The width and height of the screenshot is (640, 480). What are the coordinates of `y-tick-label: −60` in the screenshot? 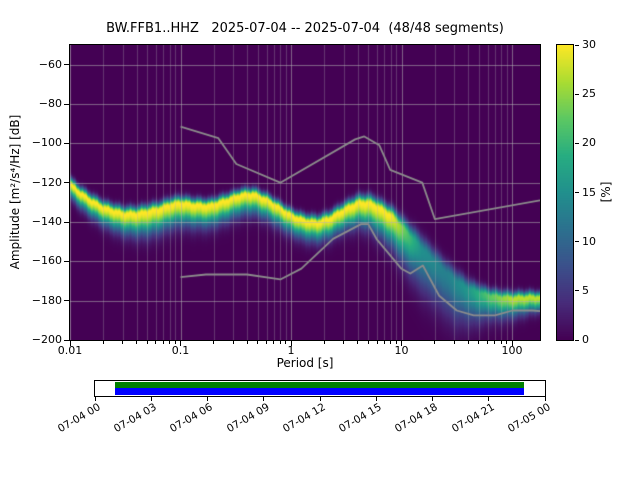 It's located at (50, 64).